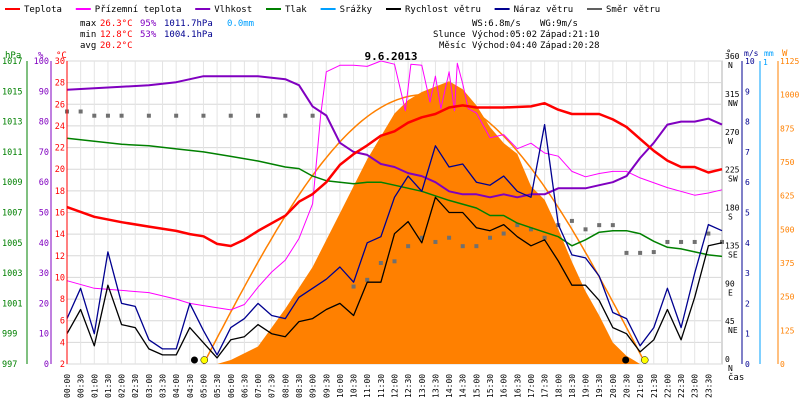  I want to click on w-tick-label: 1125, so click(789, 61).